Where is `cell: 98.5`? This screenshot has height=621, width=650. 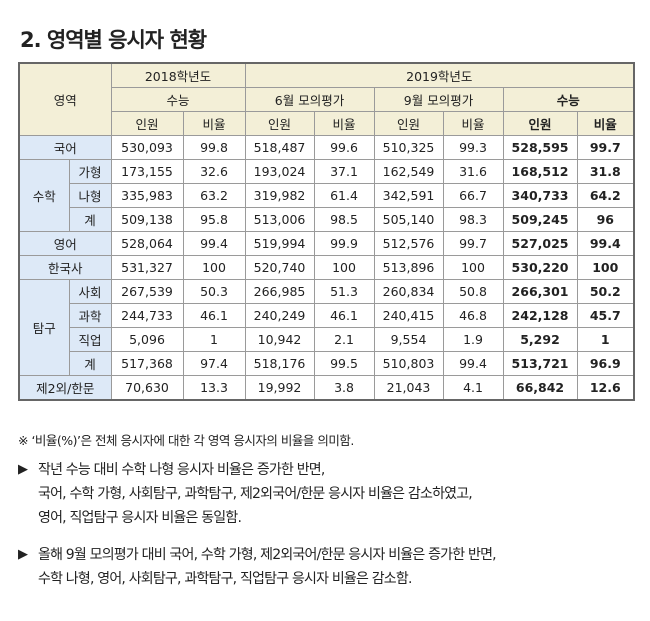
cell: 98.5 is located at coordinates (344, 219).